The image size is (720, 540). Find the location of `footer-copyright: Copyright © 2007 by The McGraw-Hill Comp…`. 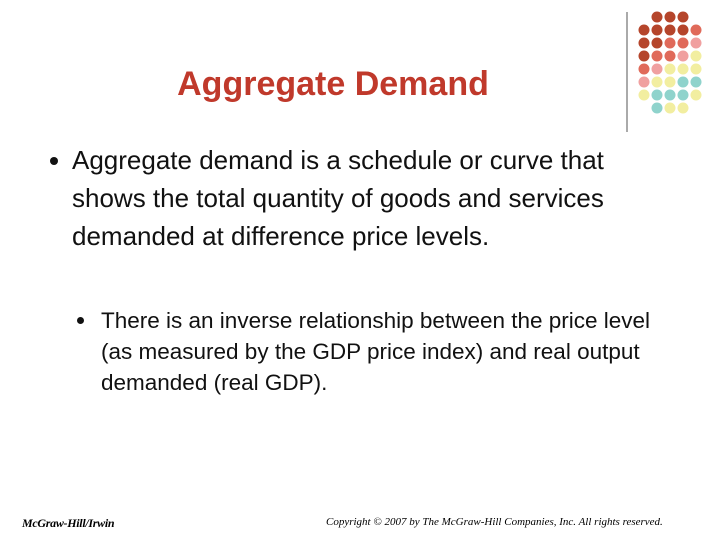

footer-copyright: Copyright © 2007 by The McGraw-Hill Comp… is located at coordinates (494, 522).